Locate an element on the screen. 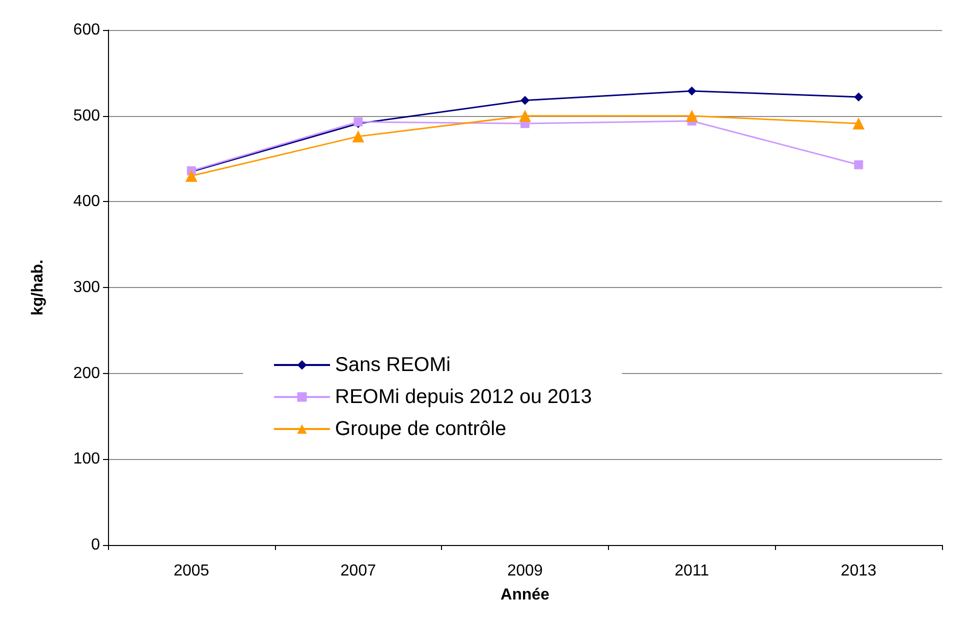 This screenshot has width=970, height=623. x-tick-label: 2005 is located at coordinates (192, 571).